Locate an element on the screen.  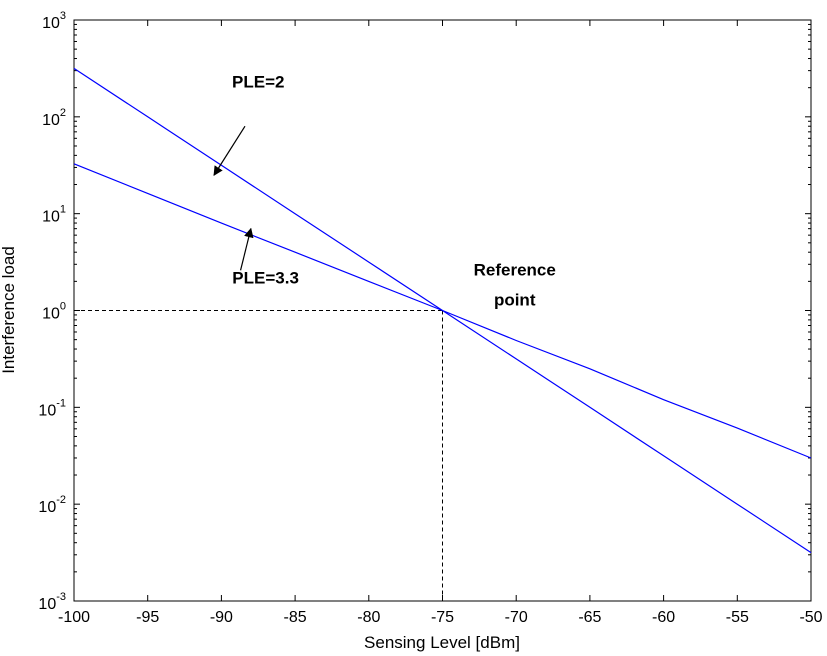
x-tick-label: -85 is located at coordinates (295, 617).